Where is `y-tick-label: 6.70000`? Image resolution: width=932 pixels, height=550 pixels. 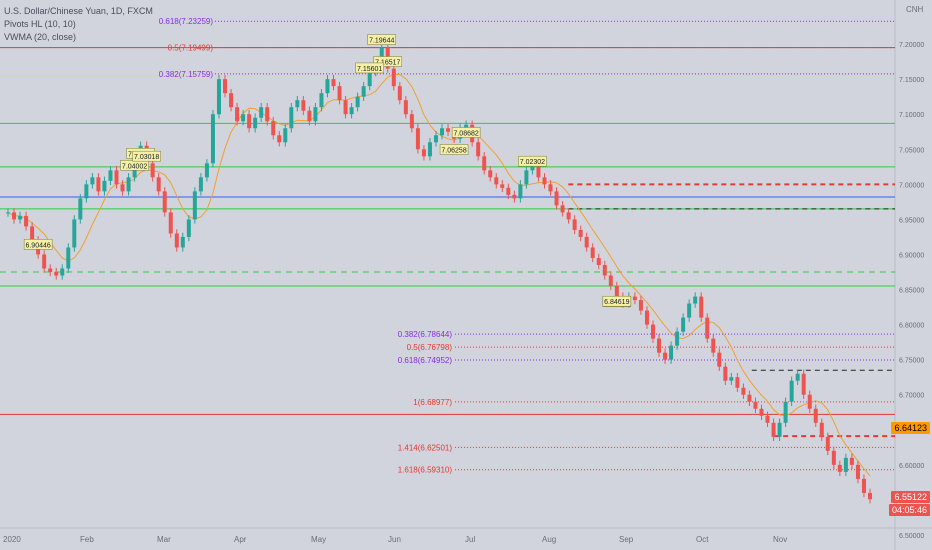
y-tick-label: 6.70000 is located at coordinates (911, 396).